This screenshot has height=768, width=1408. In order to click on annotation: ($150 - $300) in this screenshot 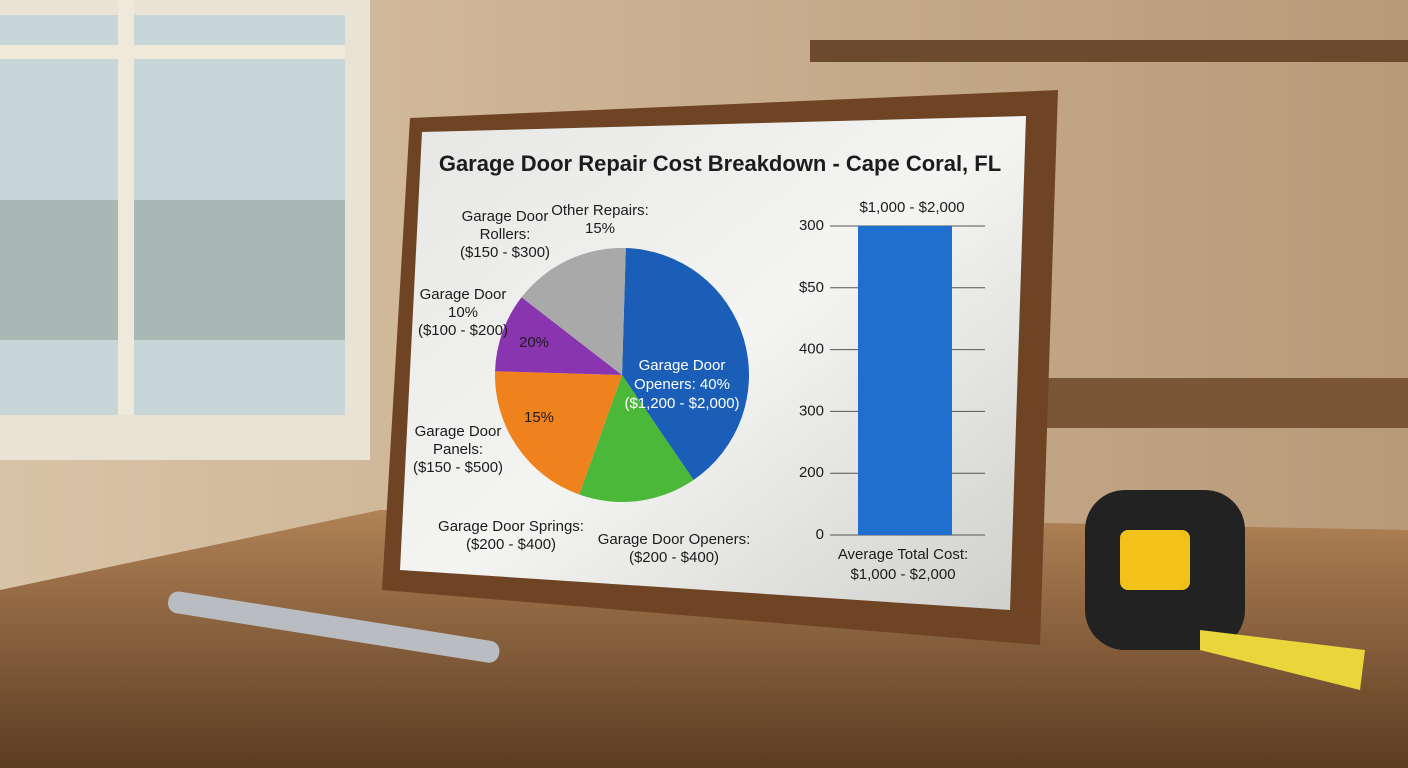, I will do `click(505, 252)`.